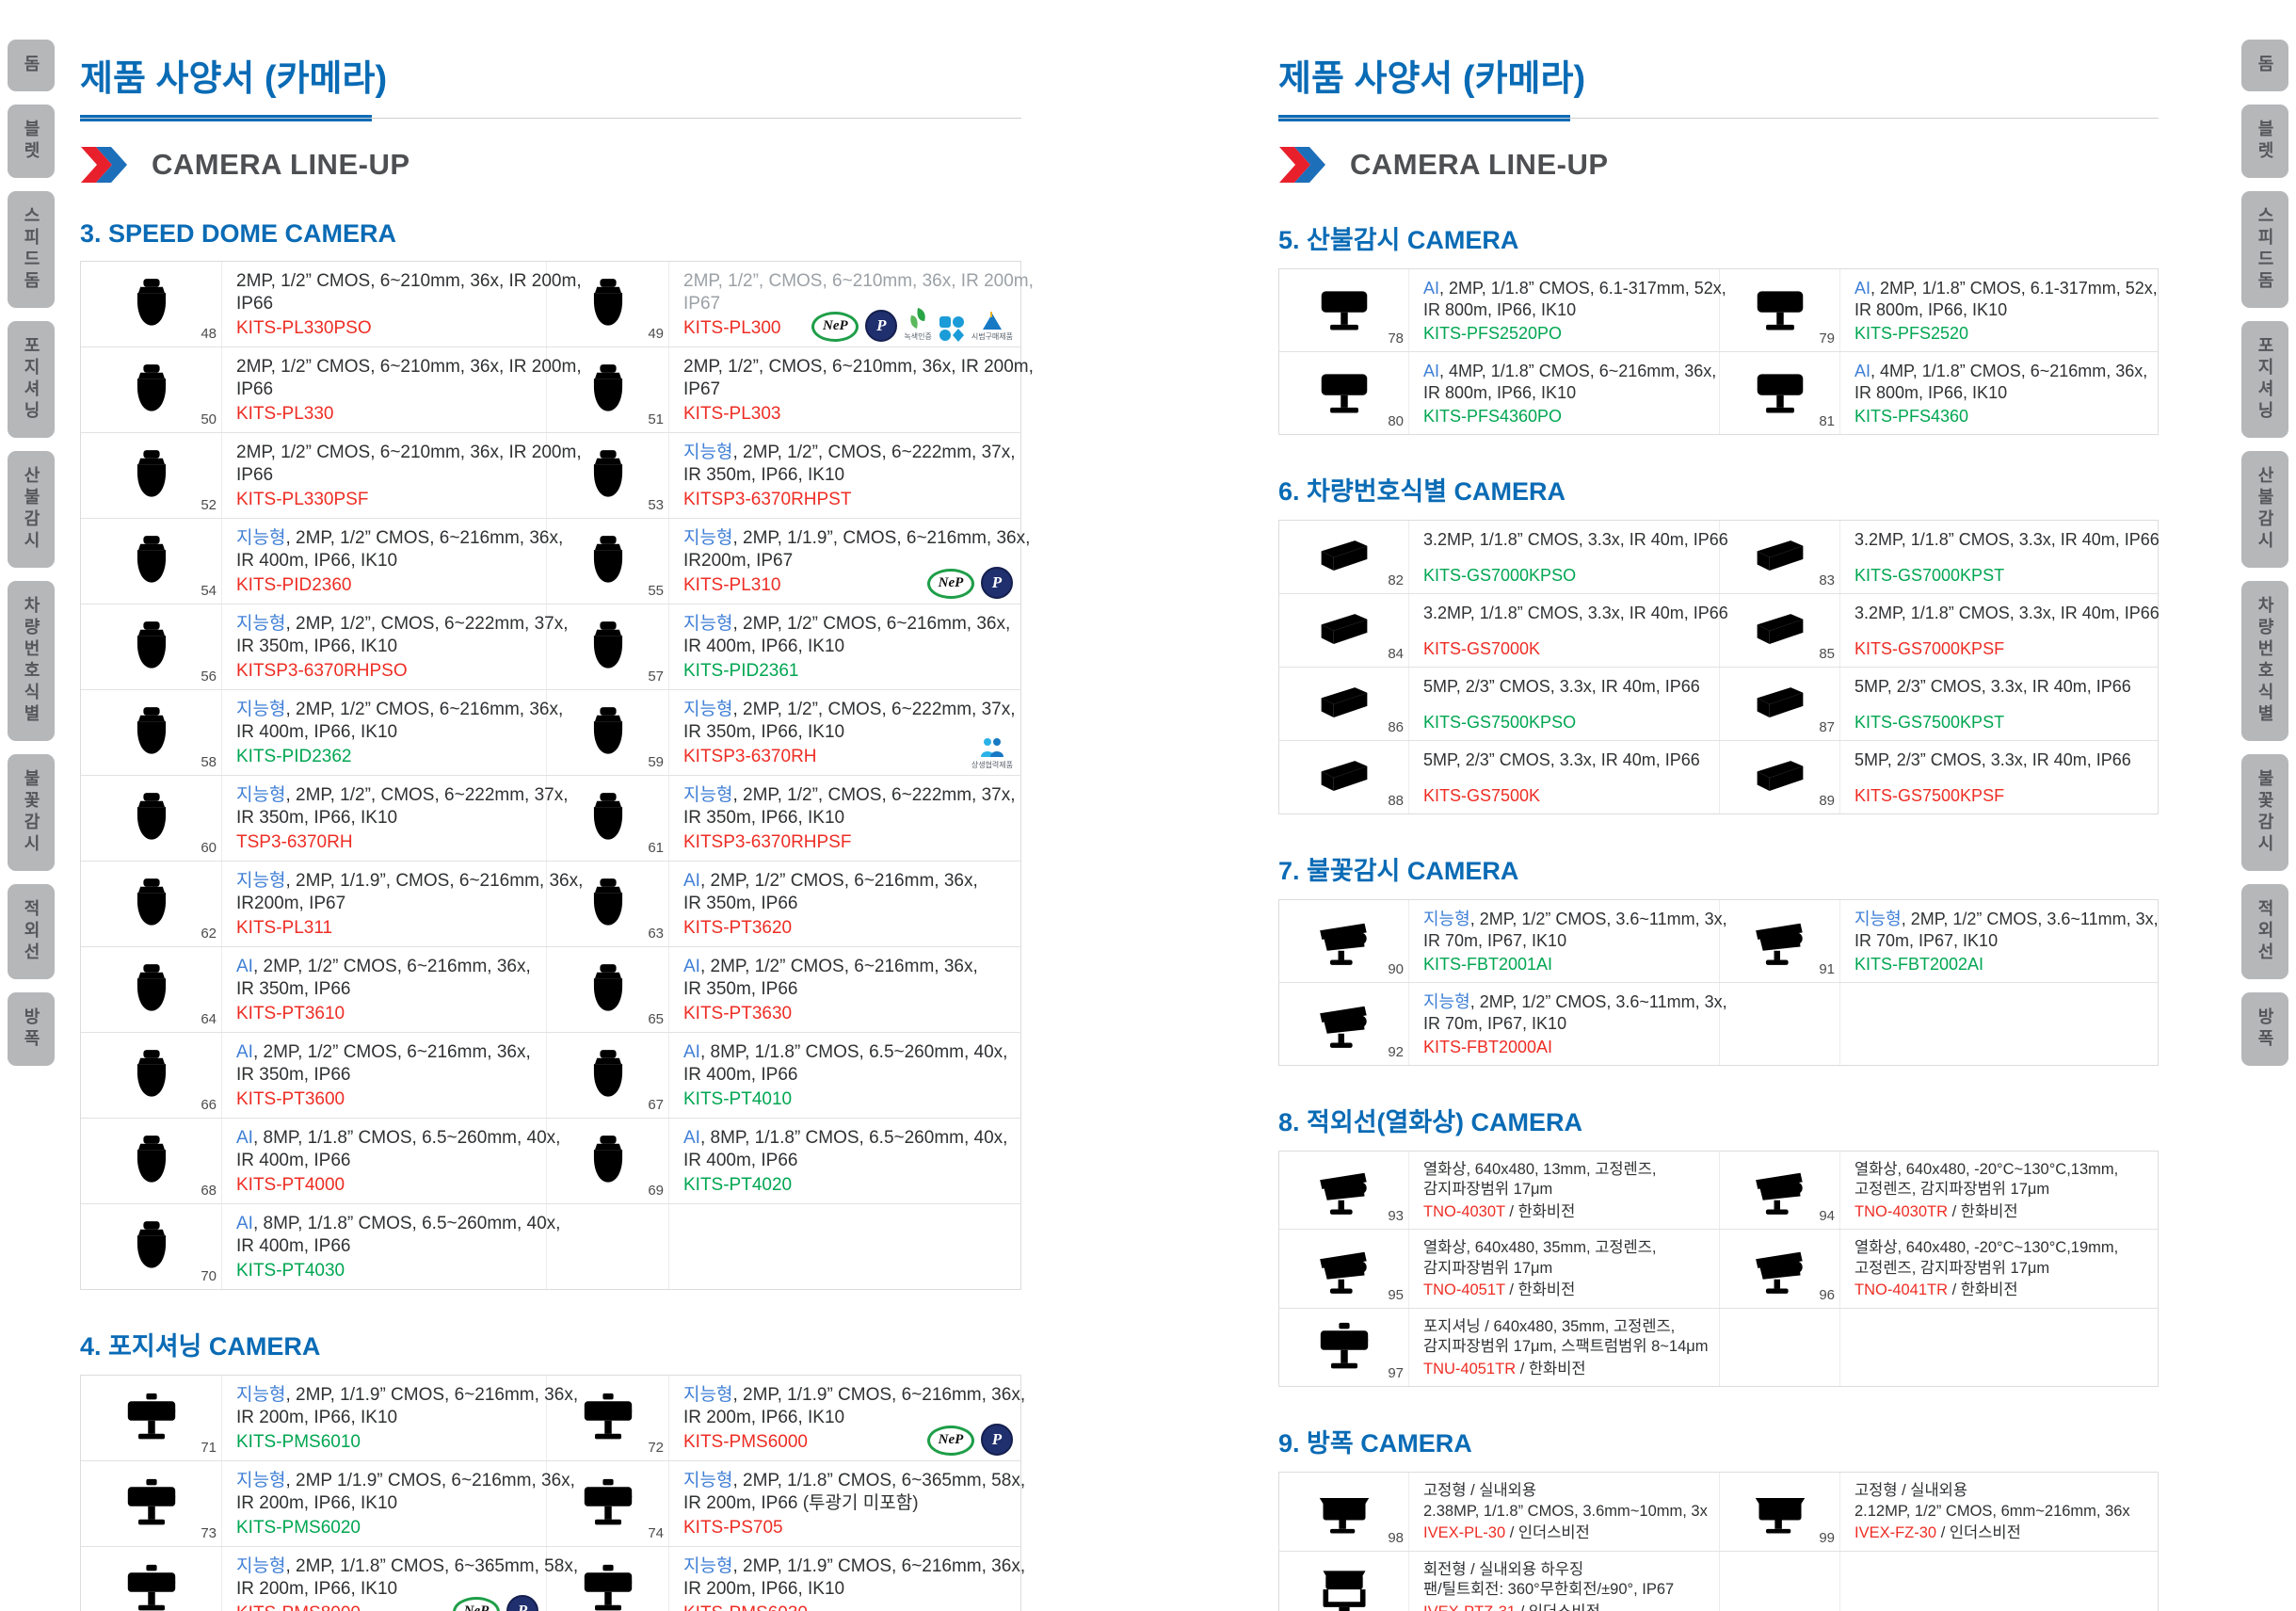 Image resolution: width=2296 pixels, height=1611 pixels. I want to click on camera-image-cell: 55, so click(608, 561).